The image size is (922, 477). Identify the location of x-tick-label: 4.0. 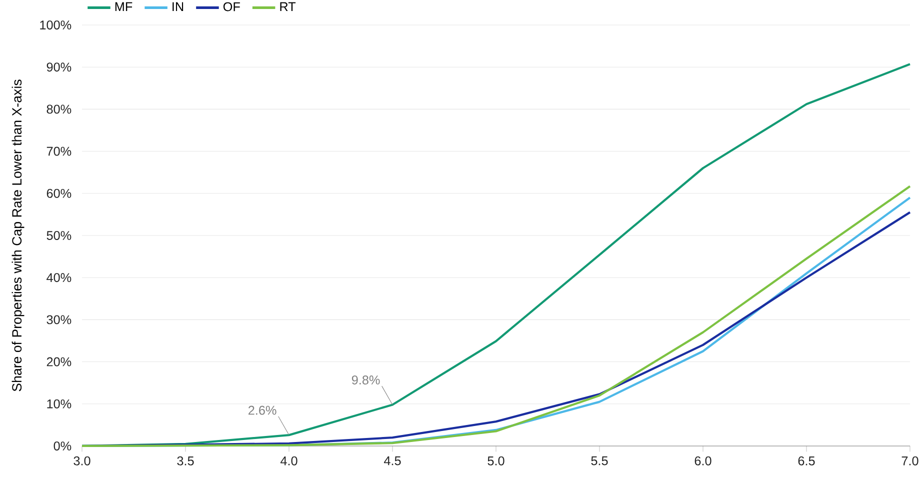
(289, 461).